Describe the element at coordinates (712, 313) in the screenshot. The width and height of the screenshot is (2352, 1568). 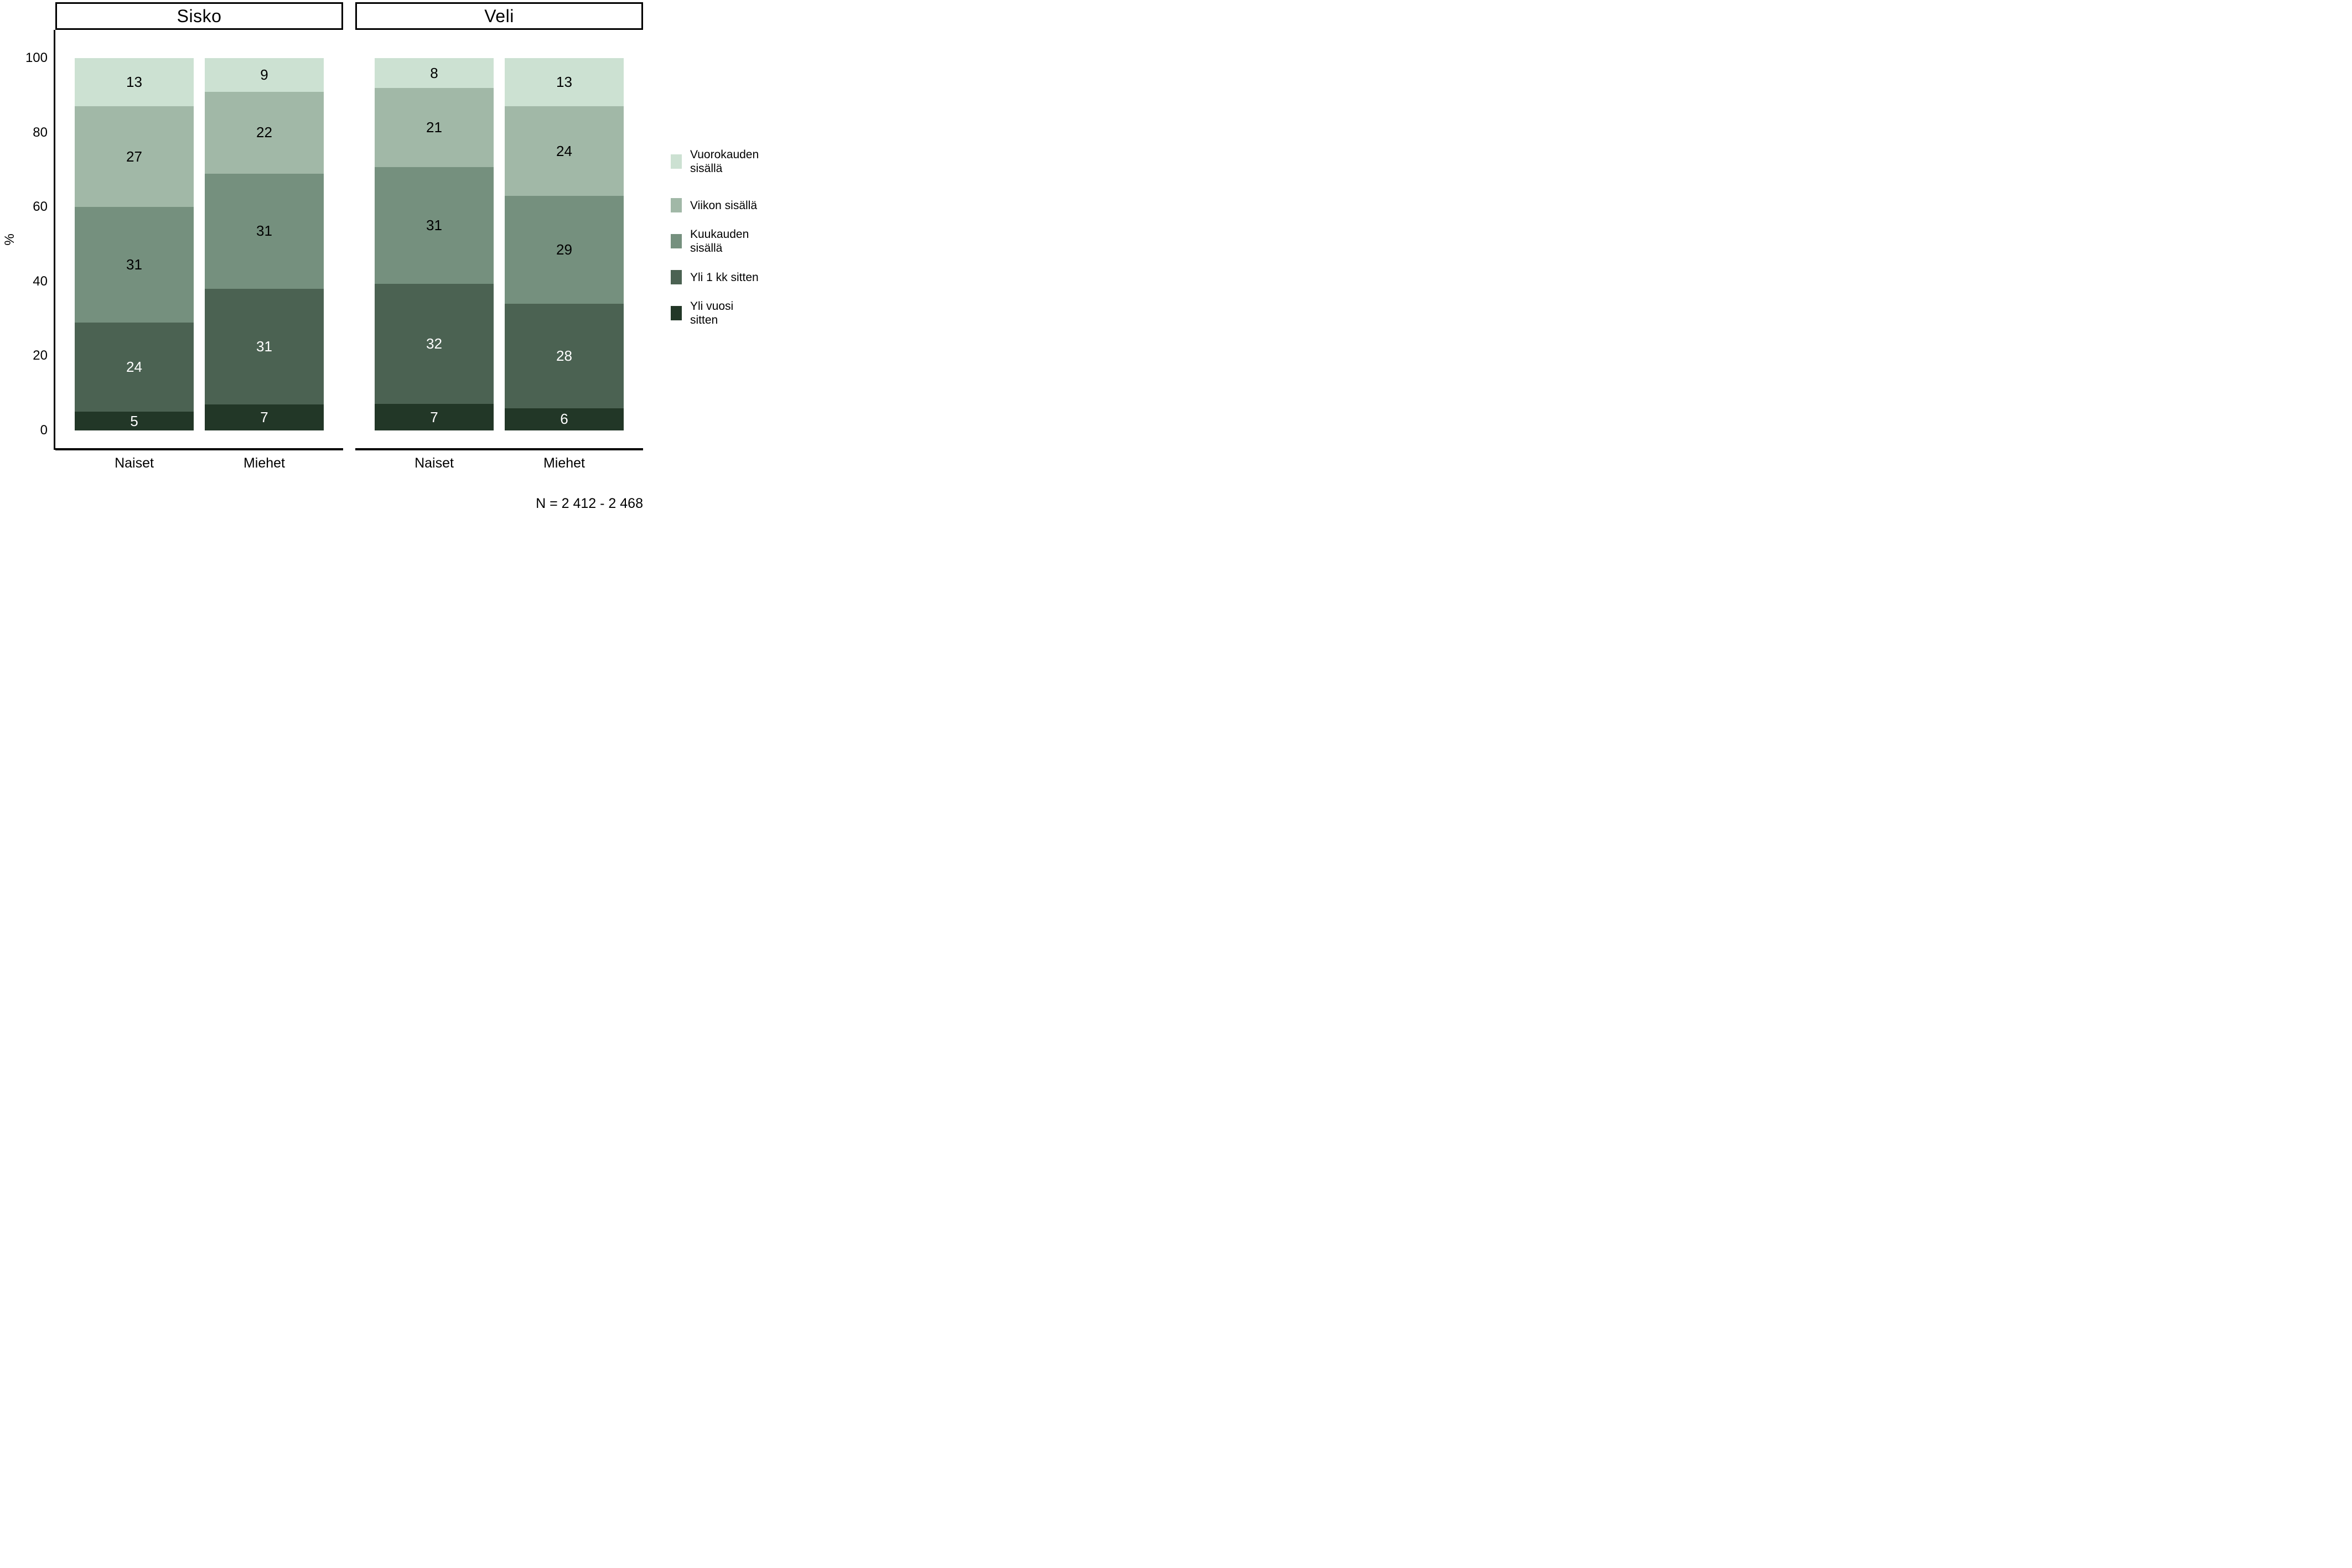
I see `legend-label-yli-vuosi-sitten: Yli vuosi sitten` at that location.